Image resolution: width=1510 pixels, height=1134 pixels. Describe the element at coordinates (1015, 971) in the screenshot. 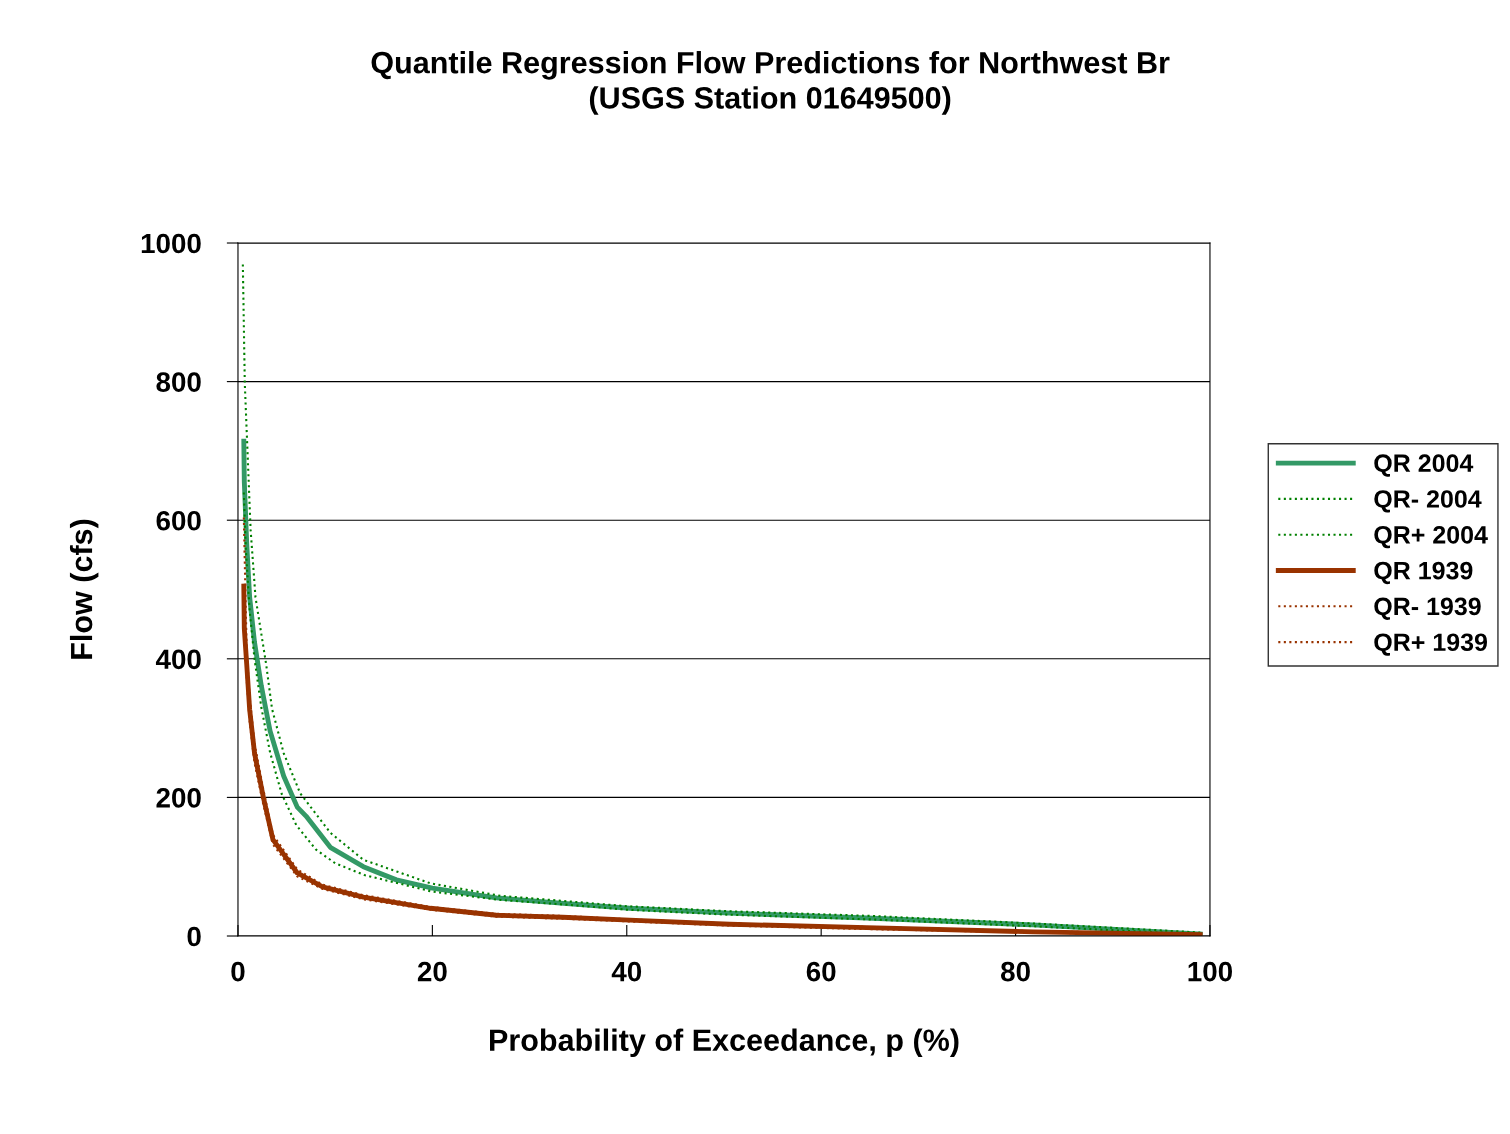

I see `x-tick-label: 80` at that location.